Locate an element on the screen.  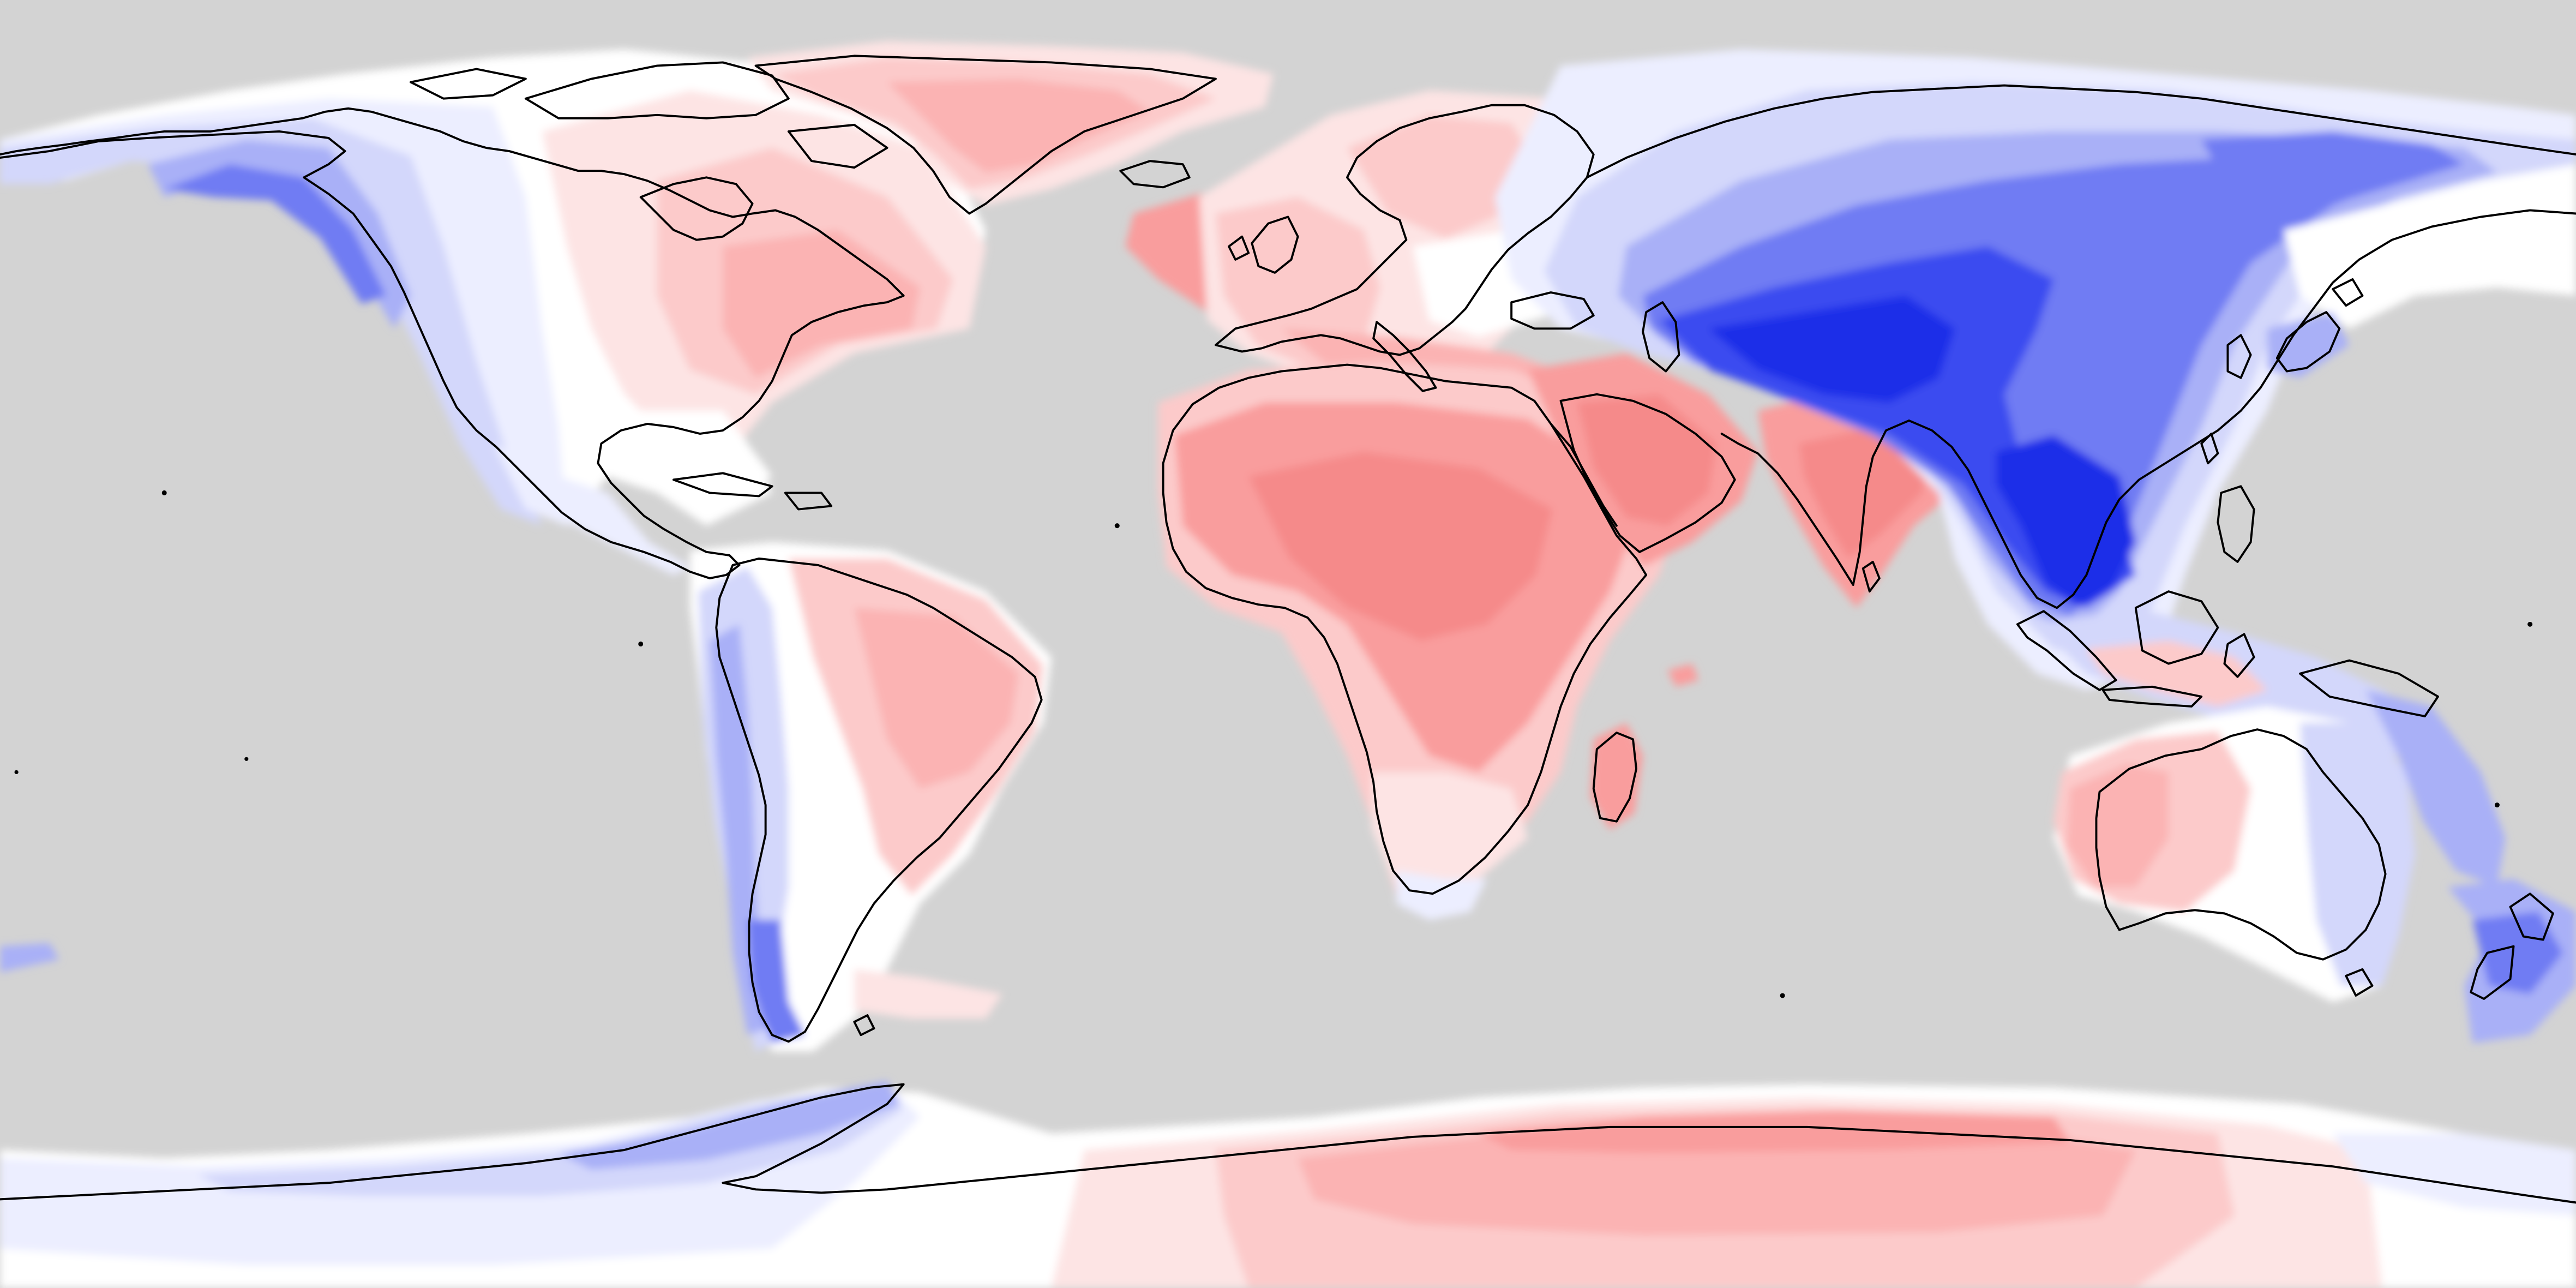
as-siberia-blue-mid is located at coordinates (2333, 173).